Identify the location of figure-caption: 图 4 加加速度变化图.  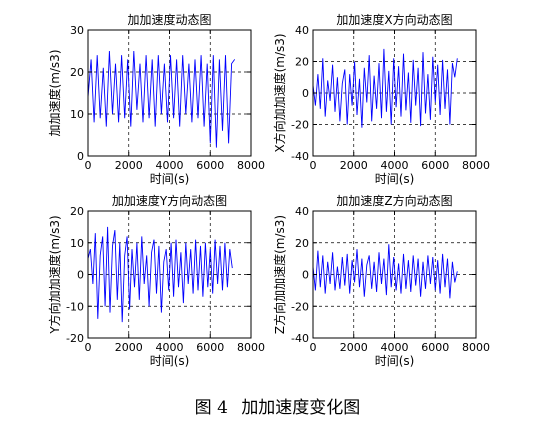
(277, 405).